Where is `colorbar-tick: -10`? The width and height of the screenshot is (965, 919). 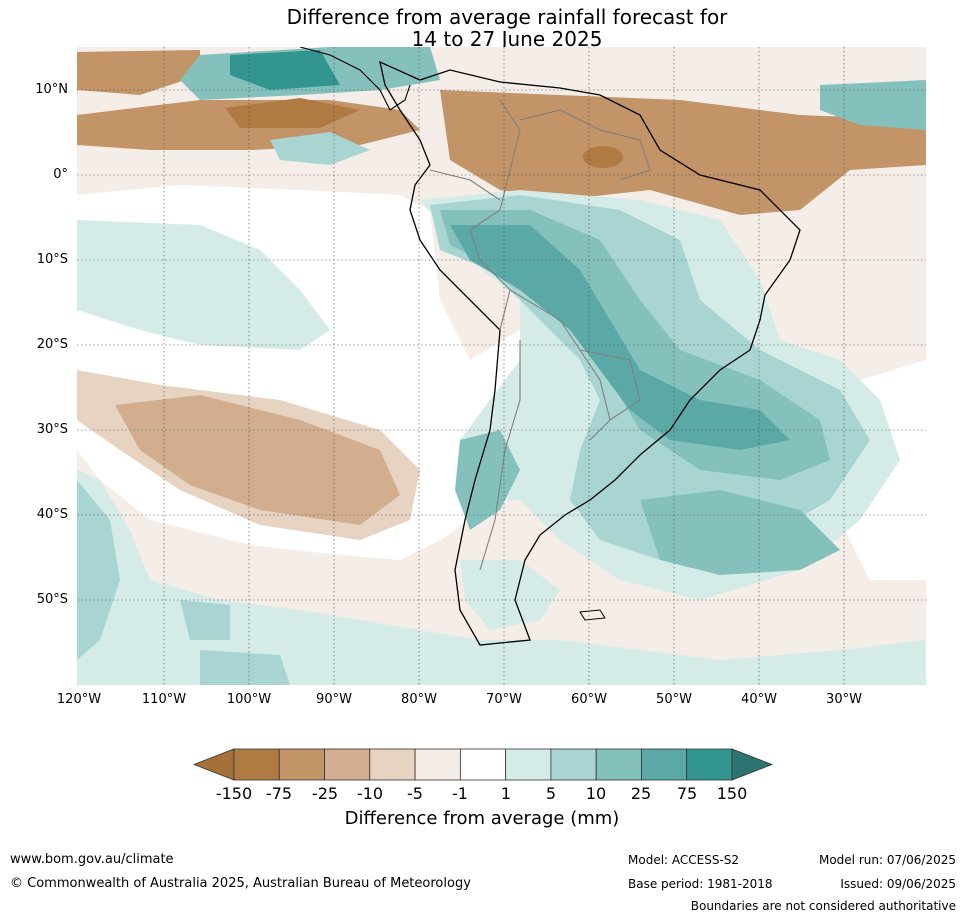 colorbar-tick: -10 is located at coordinates (370, 793).